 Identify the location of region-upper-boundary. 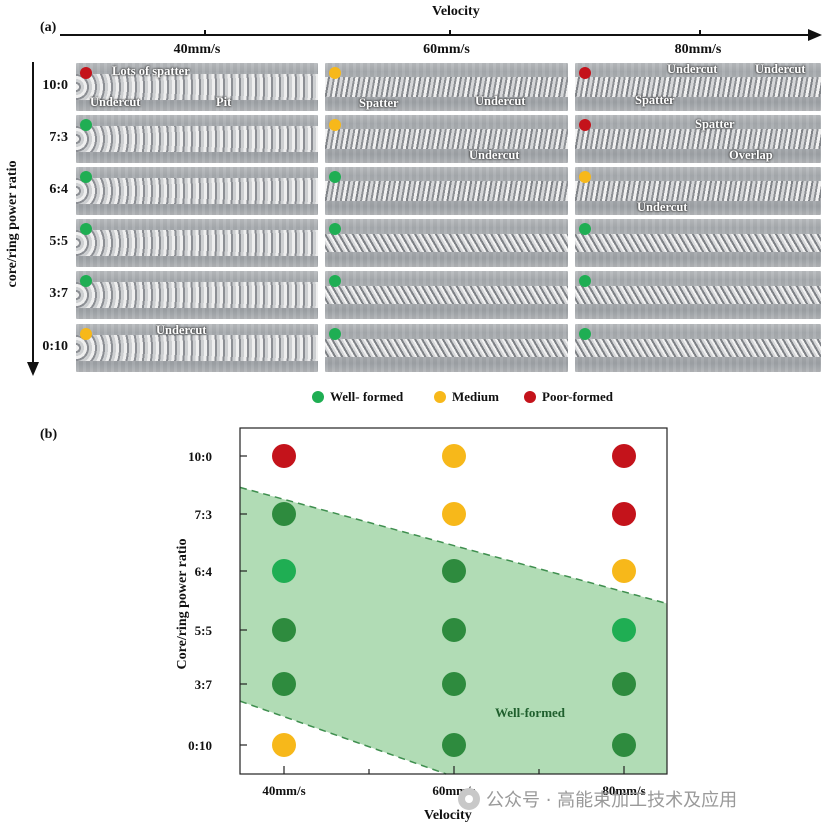
(453, 545).